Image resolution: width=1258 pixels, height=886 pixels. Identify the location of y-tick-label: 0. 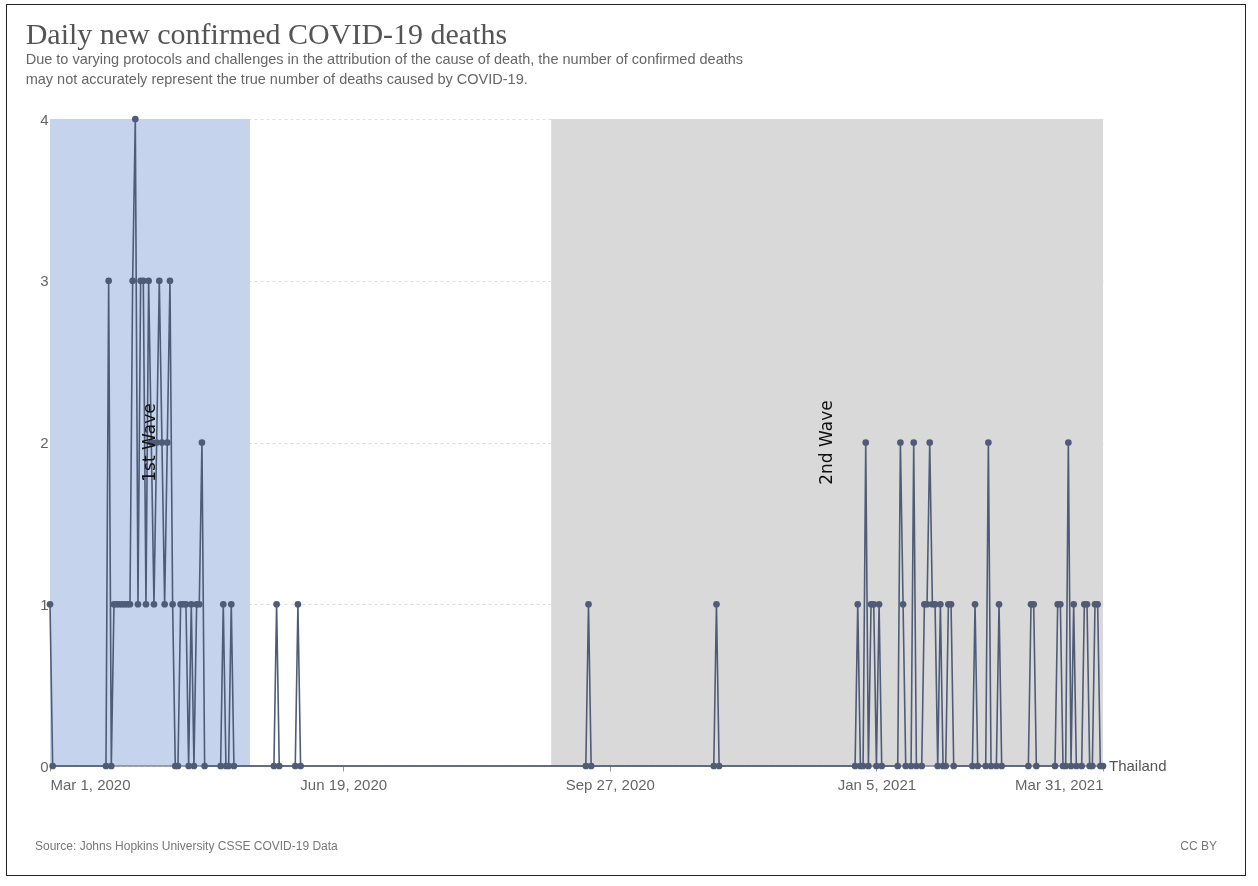
(44, 766).